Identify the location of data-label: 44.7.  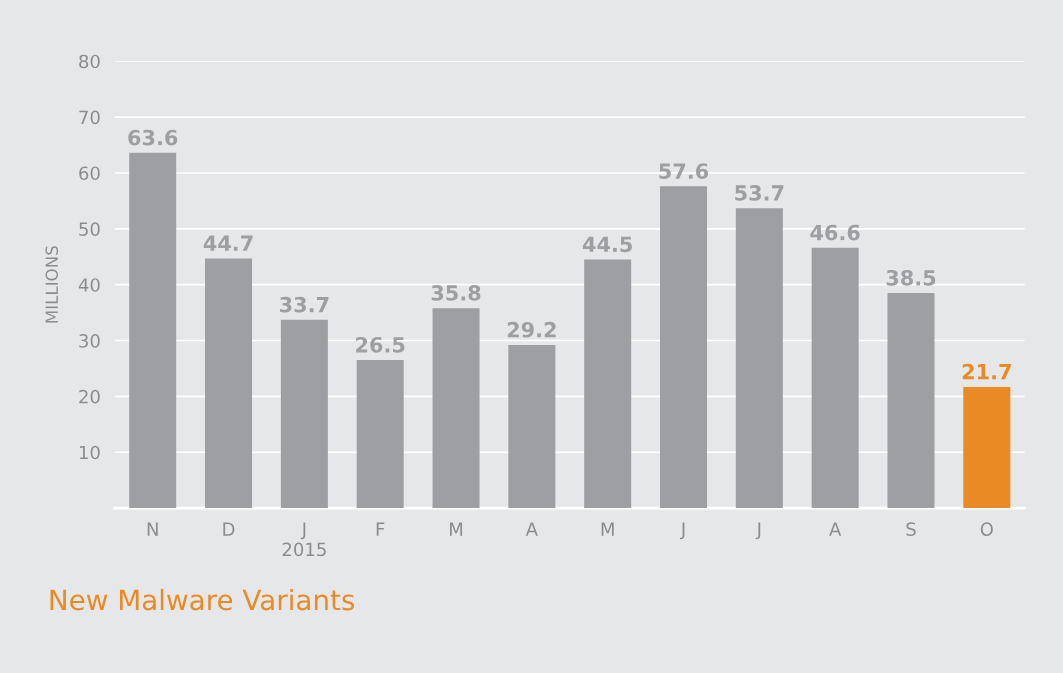
(228, 243).